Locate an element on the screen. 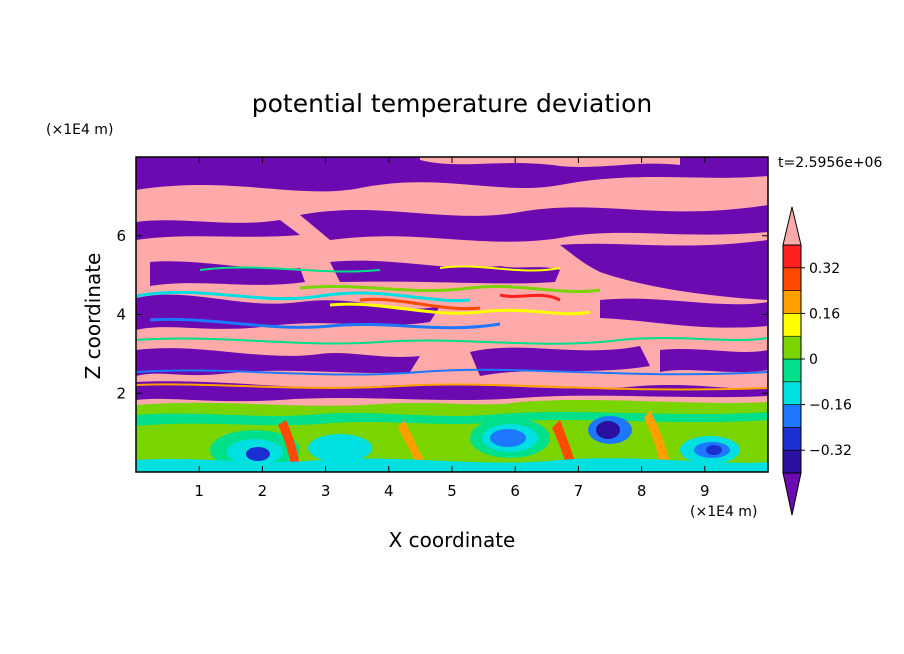 The height and width of the screenshot is (654, 904). x-tick-label: 6 is located at coordinates (515, 491).